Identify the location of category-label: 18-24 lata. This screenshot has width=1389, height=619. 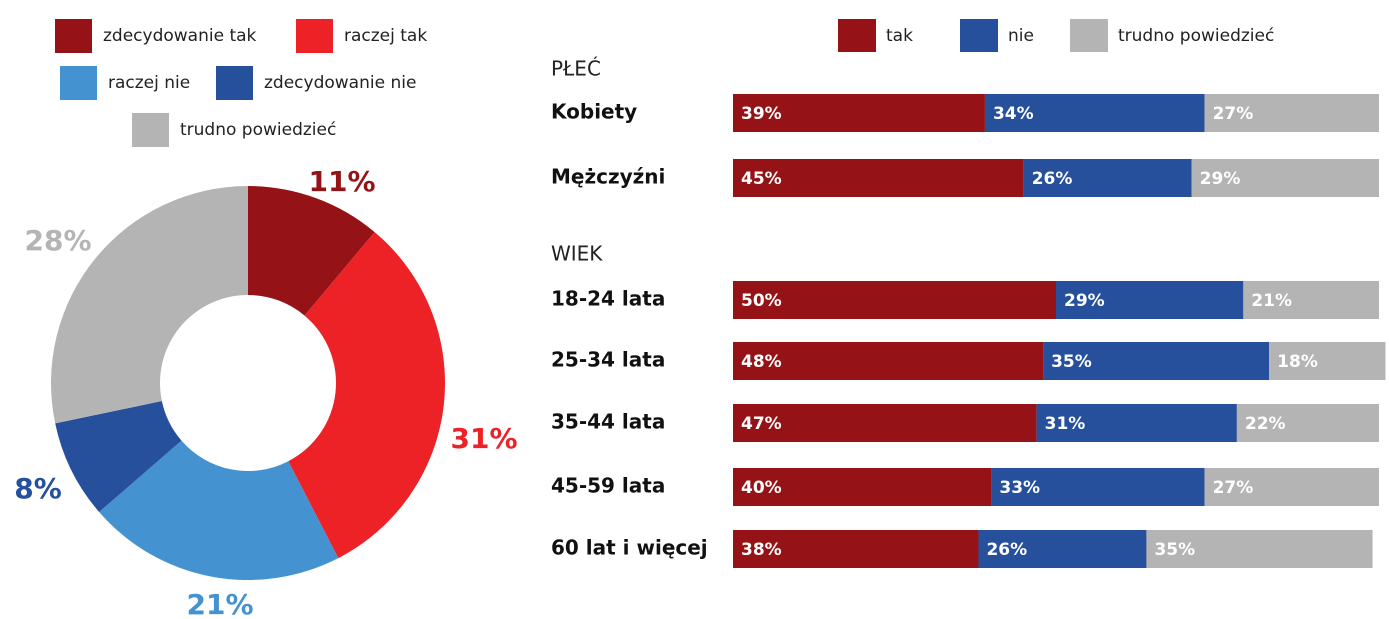
(608, 299).